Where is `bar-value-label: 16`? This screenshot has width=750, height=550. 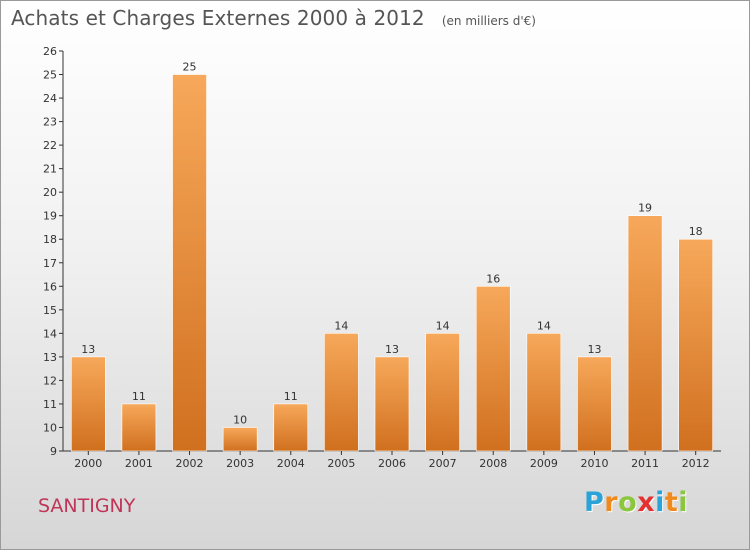
bar-value-label: 16 is located at coordinates (493, 278).